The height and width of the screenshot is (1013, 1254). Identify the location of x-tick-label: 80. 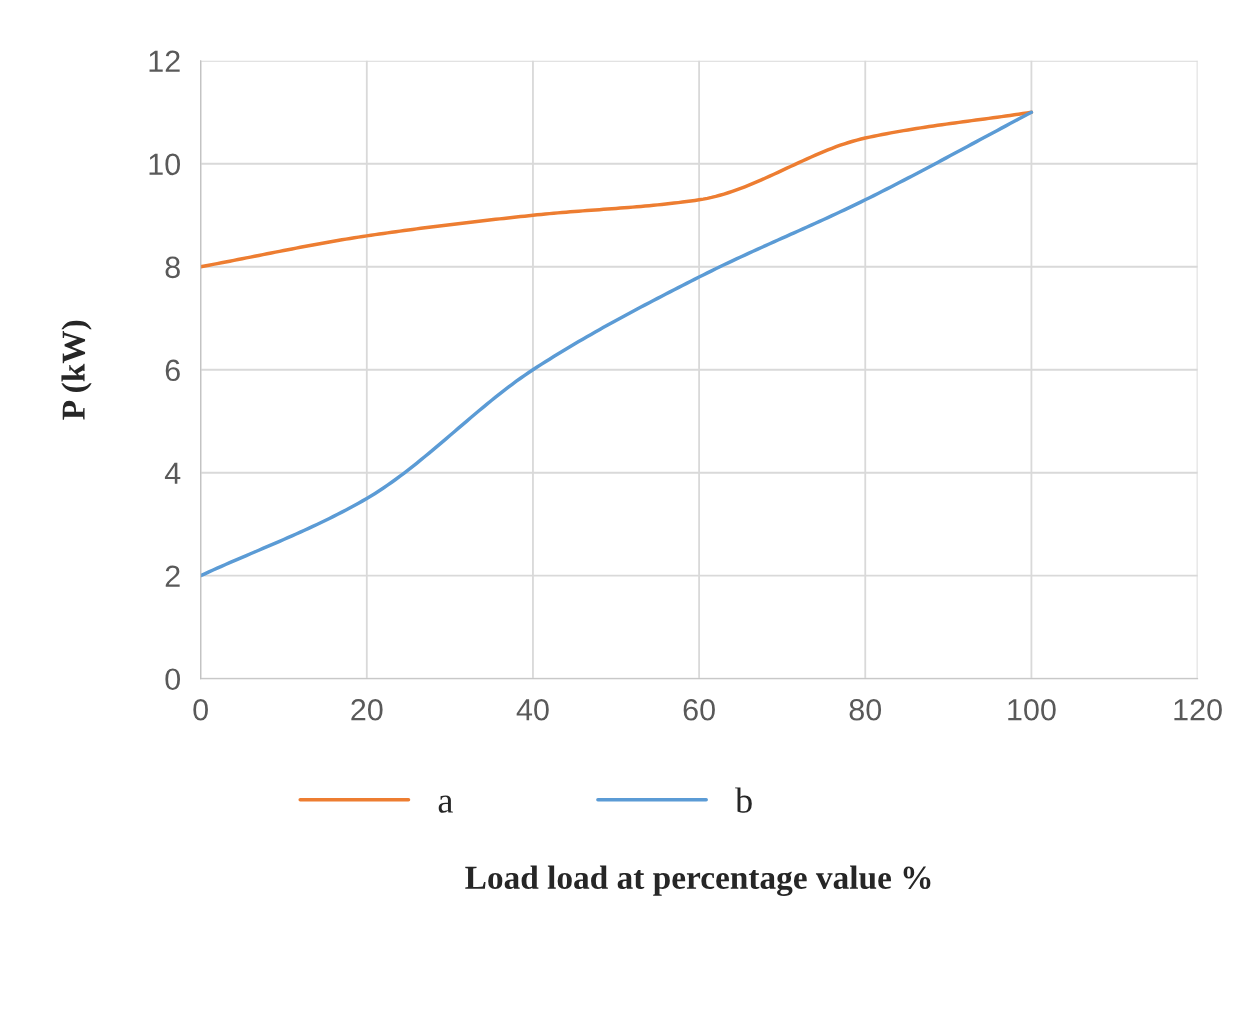
(865, 709).